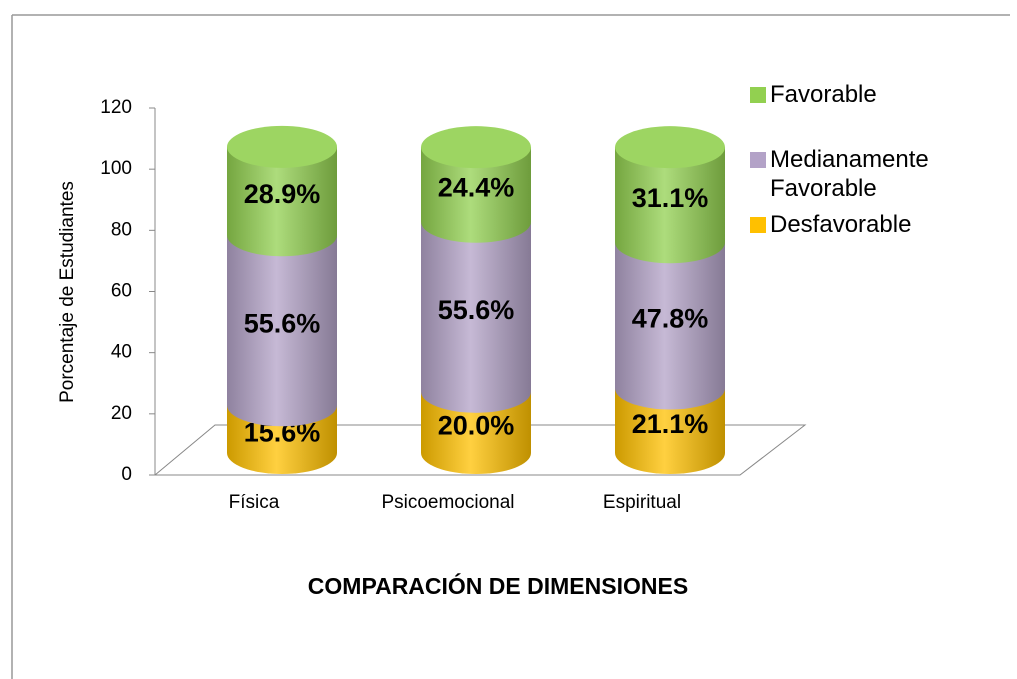  I want to click on y-tick-label: 20, so click(121, 413).